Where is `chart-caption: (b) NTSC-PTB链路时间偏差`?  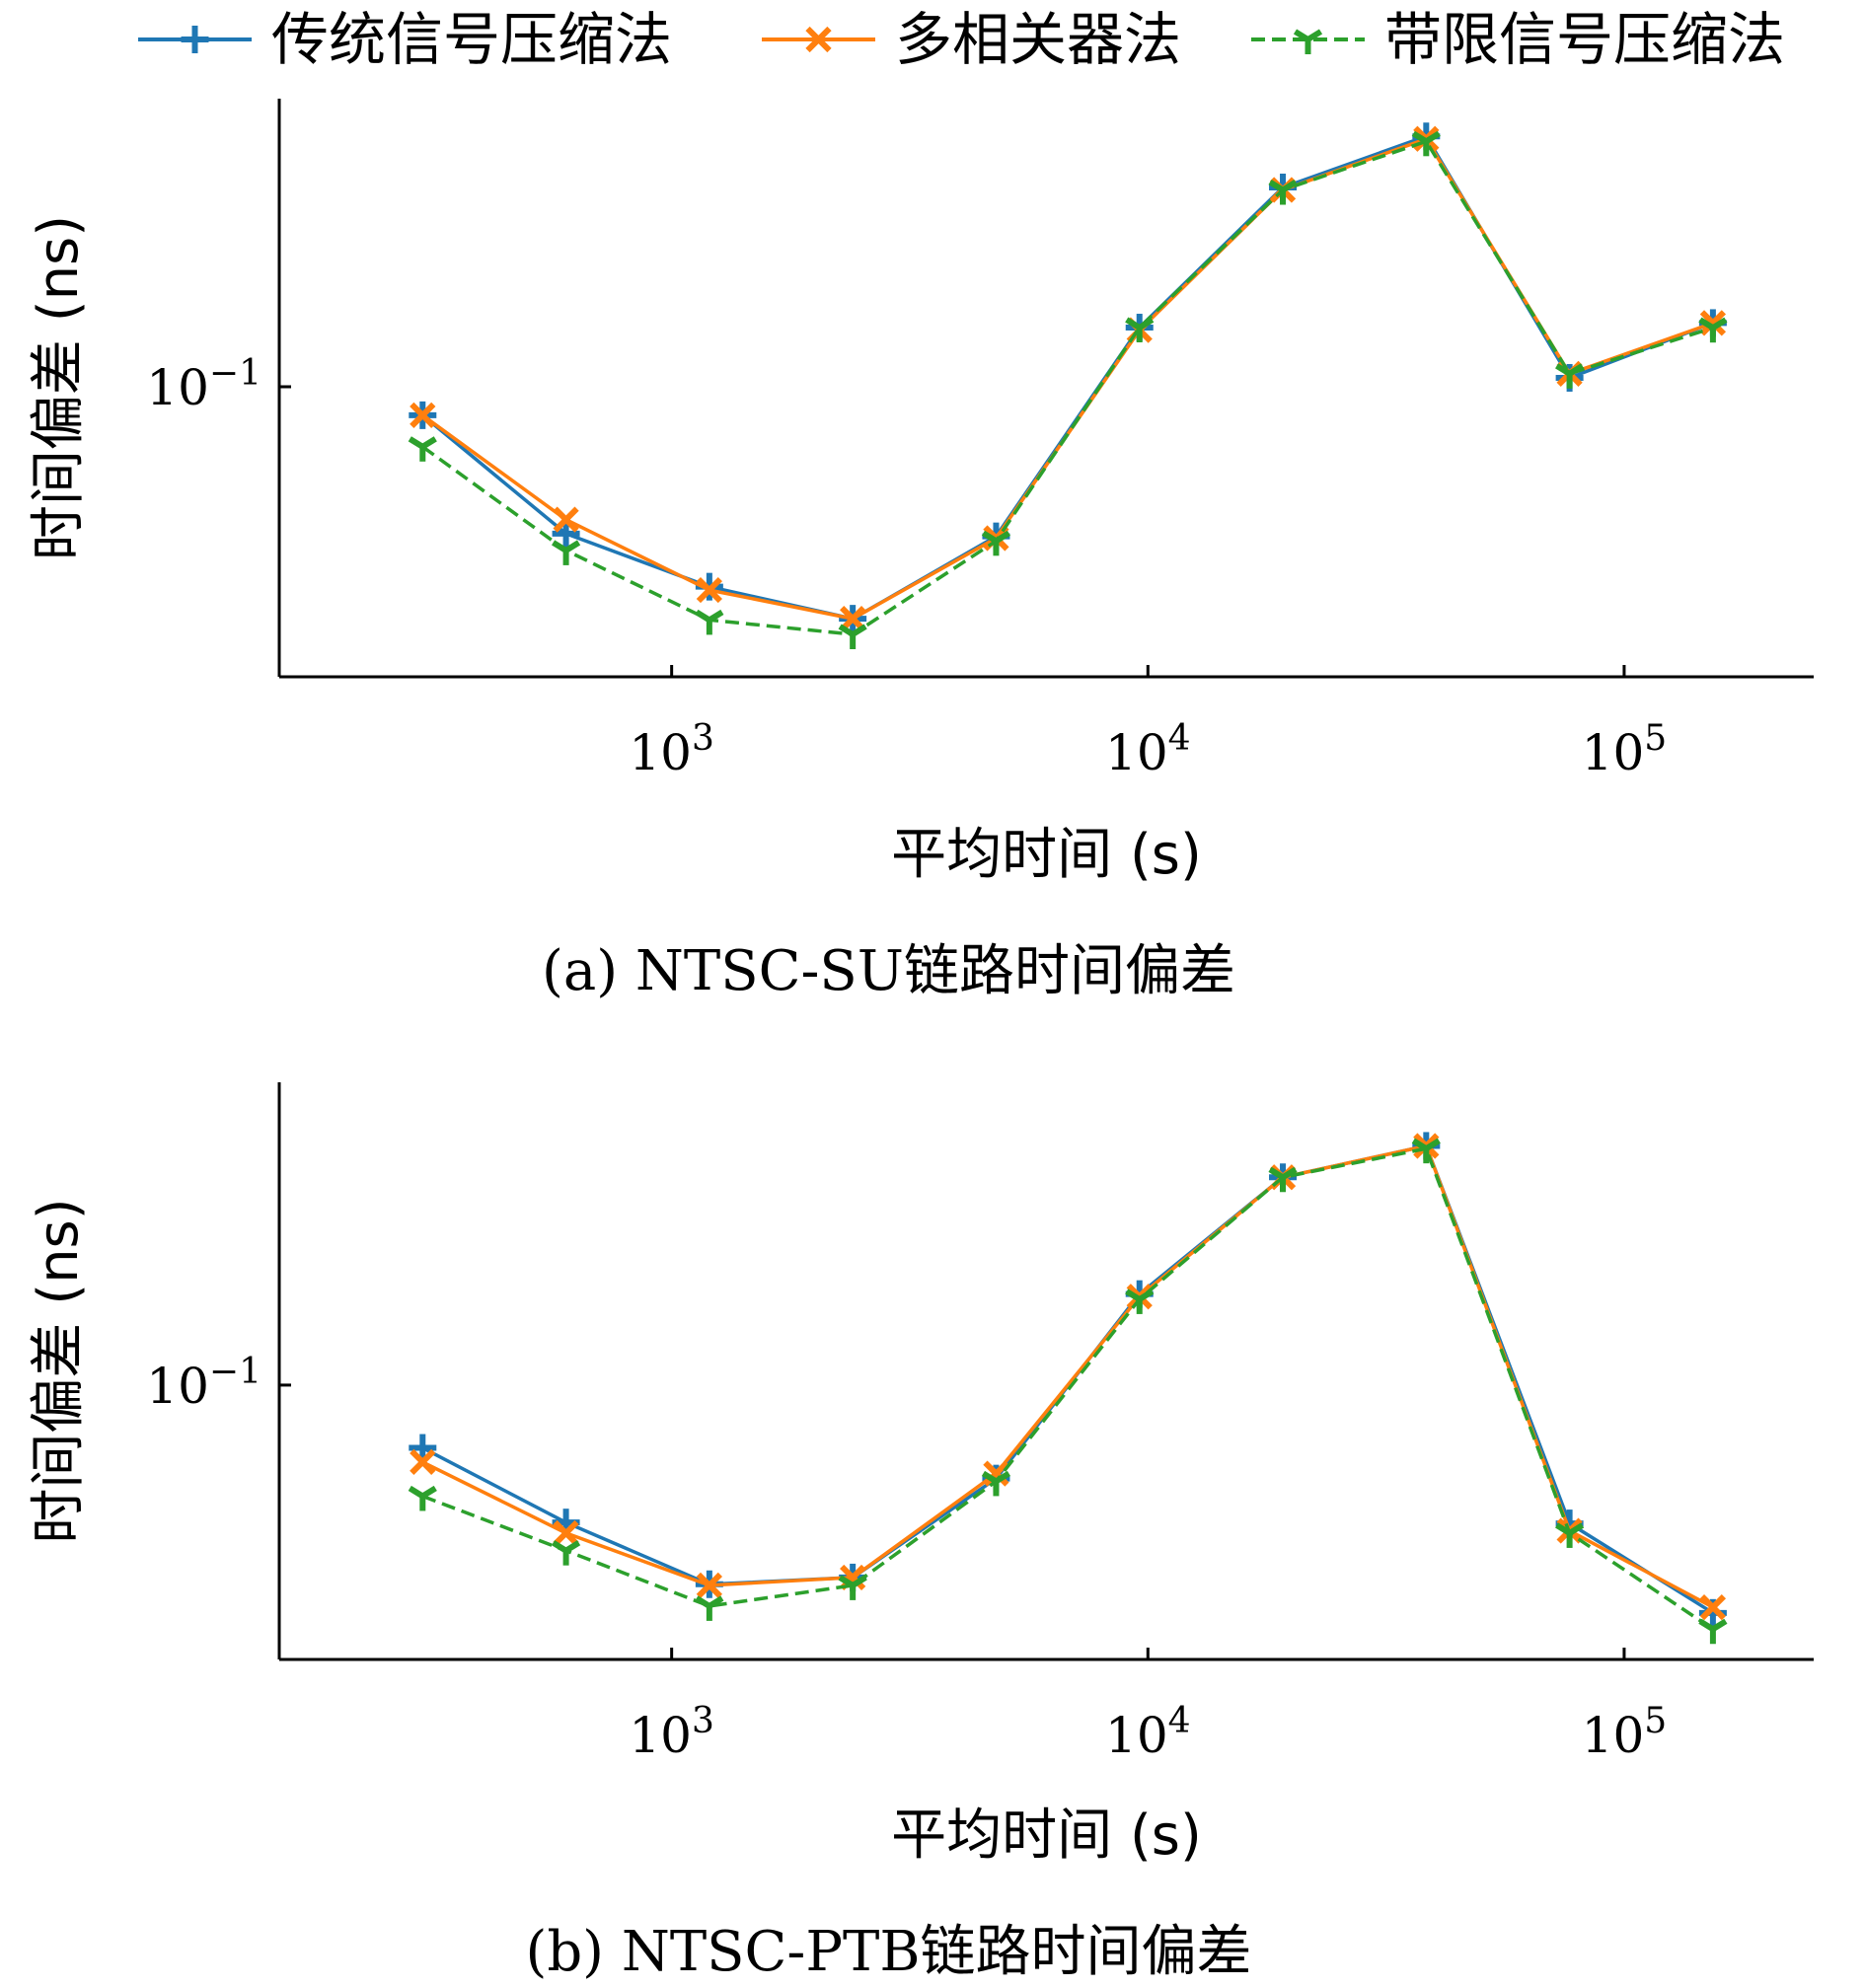 chart-caption: (b) NTSC-PTB链路时间偏差 is located at coordinates (888, 1952).